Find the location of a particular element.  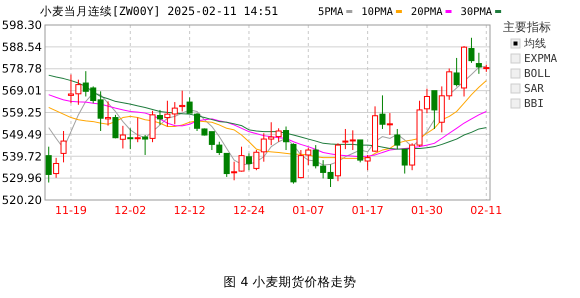

y-tick-label: 539.72 is located at coordinates (22, 156).